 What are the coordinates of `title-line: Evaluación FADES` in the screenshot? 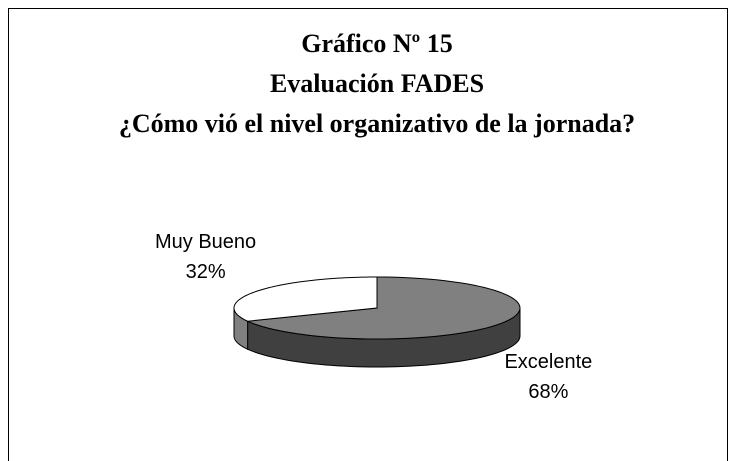 It's located at (377, 83).